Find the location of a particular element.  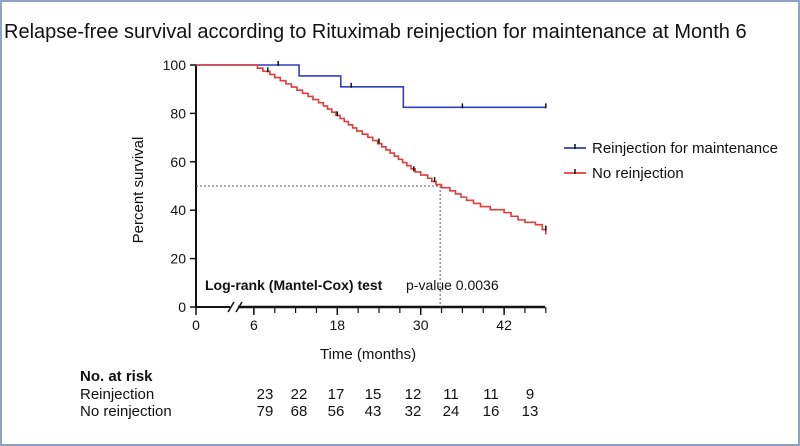

risk-value-no-reinjection: 79 is located at coordinates (265, 411).